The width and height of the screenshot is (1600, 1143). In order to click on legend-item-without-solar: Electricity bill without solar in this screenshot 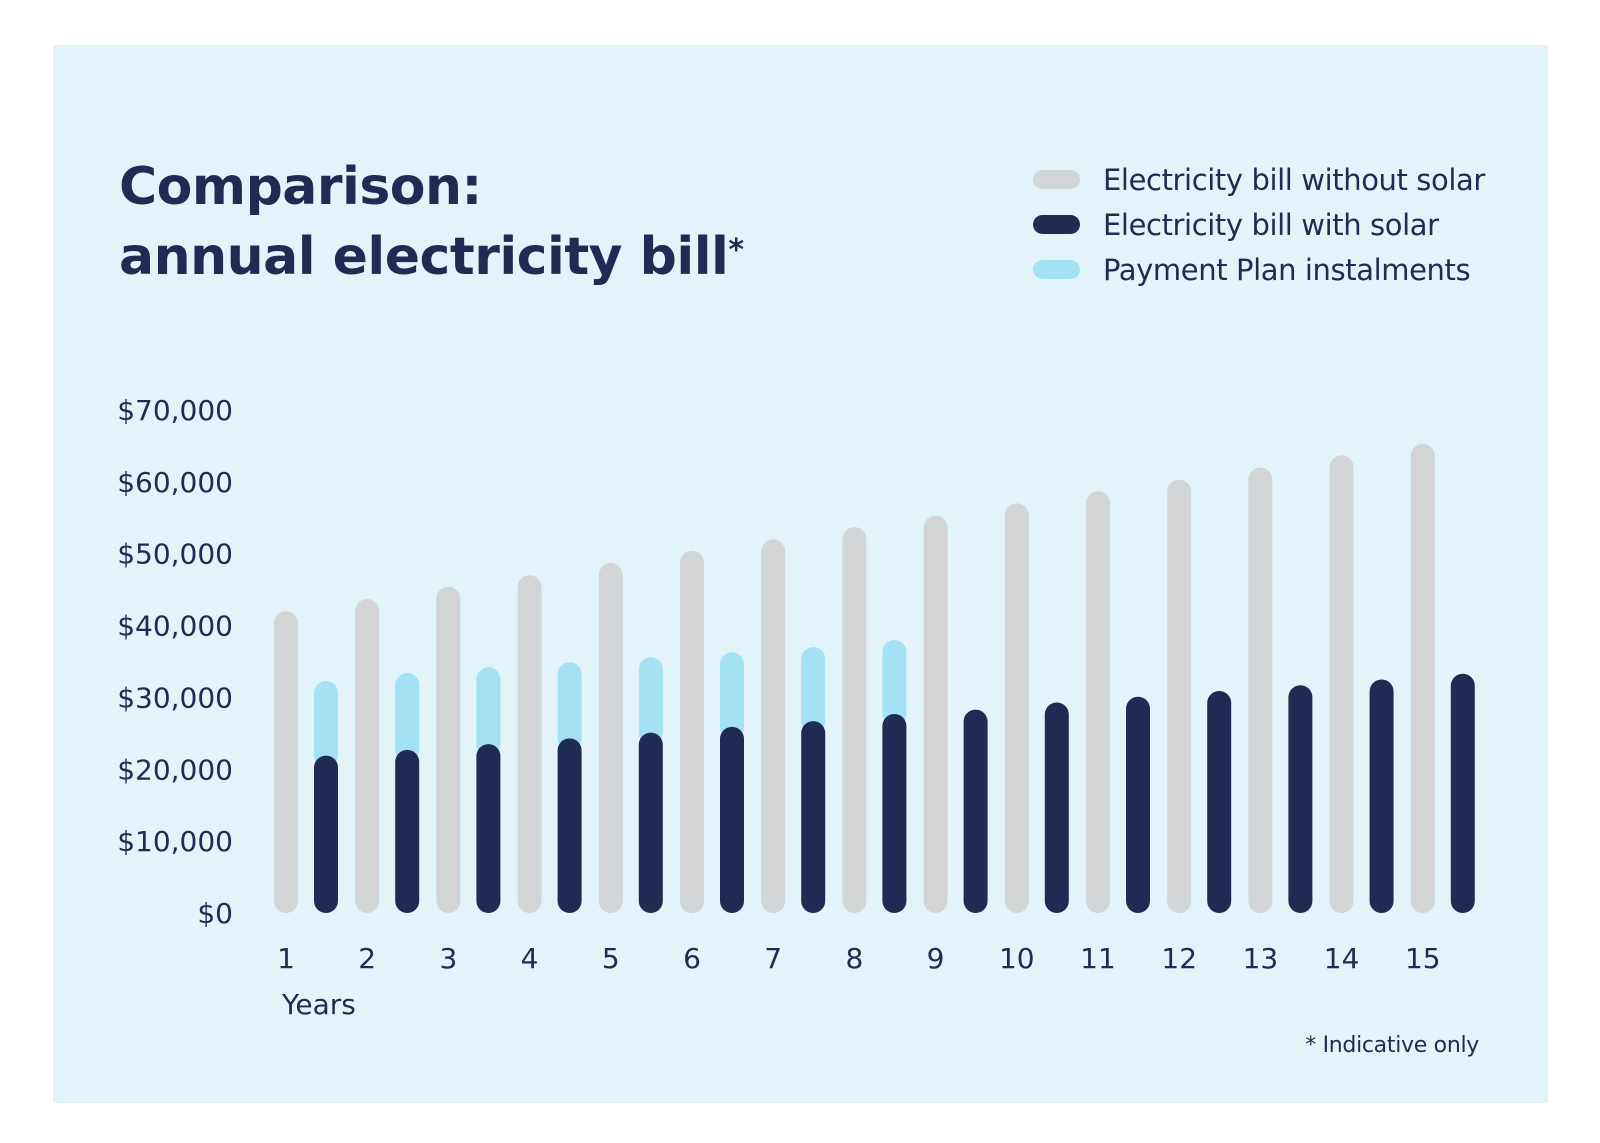, I will do `click(1273, 179)`.